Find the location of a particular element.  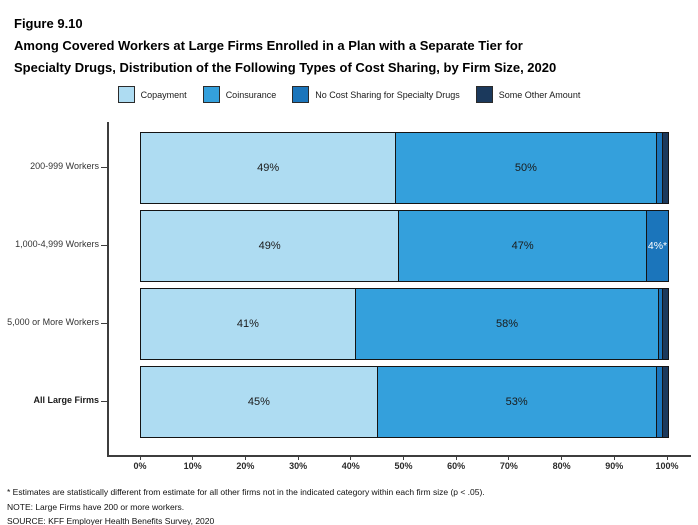

x-axis-tick-label: 10% is located at coordinates (192, 466).